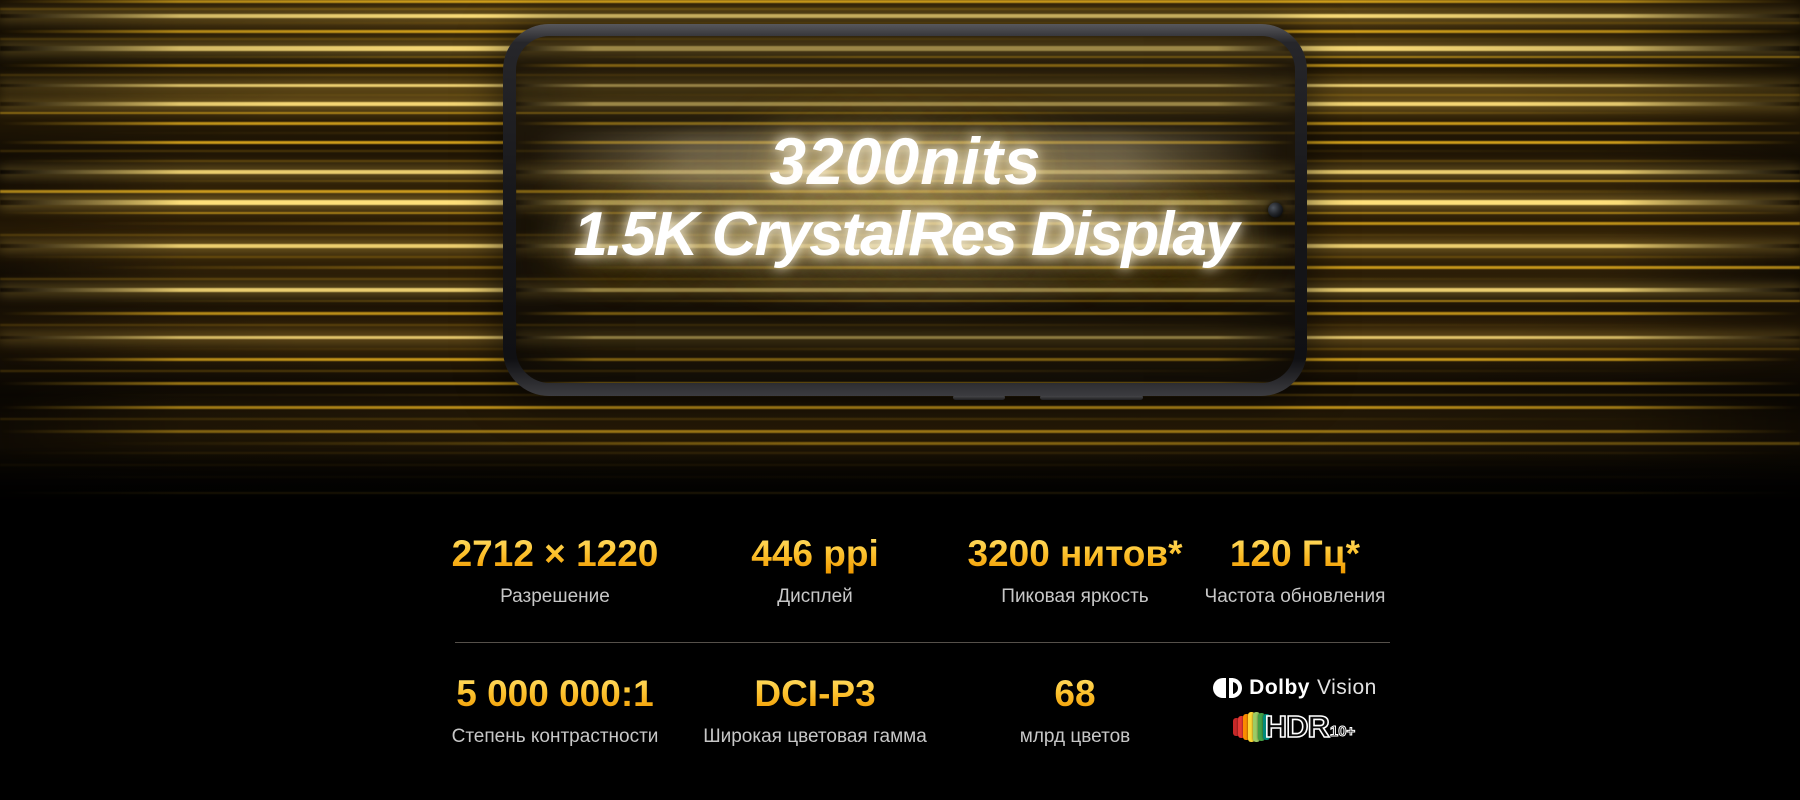  What do you see at coordinates (1342, 731) in the screenshot?
I see `hdr-suffix-text: 10+` at bounding box center [1342, 731].